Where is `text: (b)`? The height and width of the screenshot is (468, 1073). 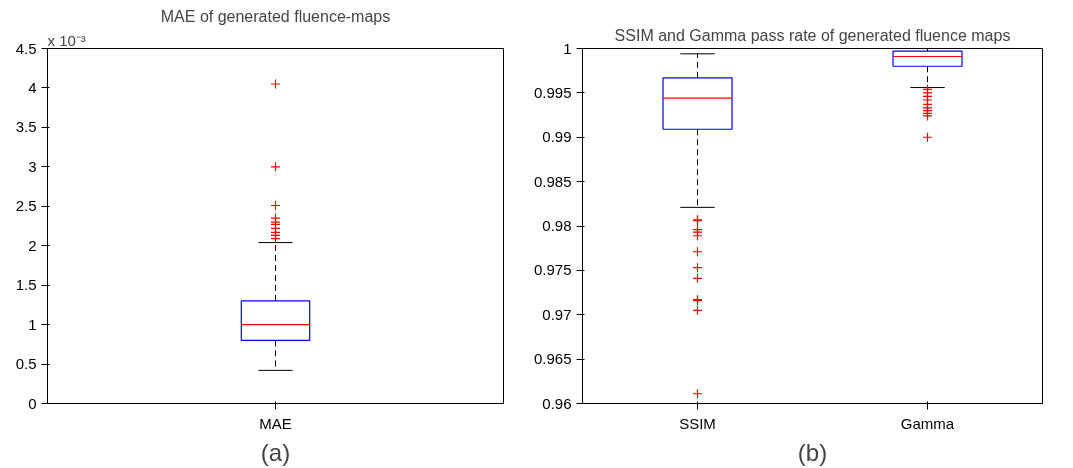 text: (b) is located at coordinates (812, 452).